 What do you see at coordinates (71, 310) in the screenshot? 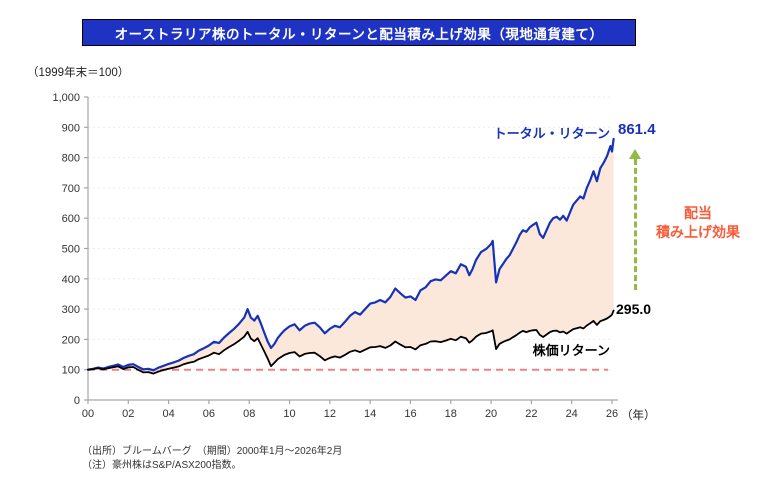
I see `y-tick-label: 300` at bounding box center [71, 310].